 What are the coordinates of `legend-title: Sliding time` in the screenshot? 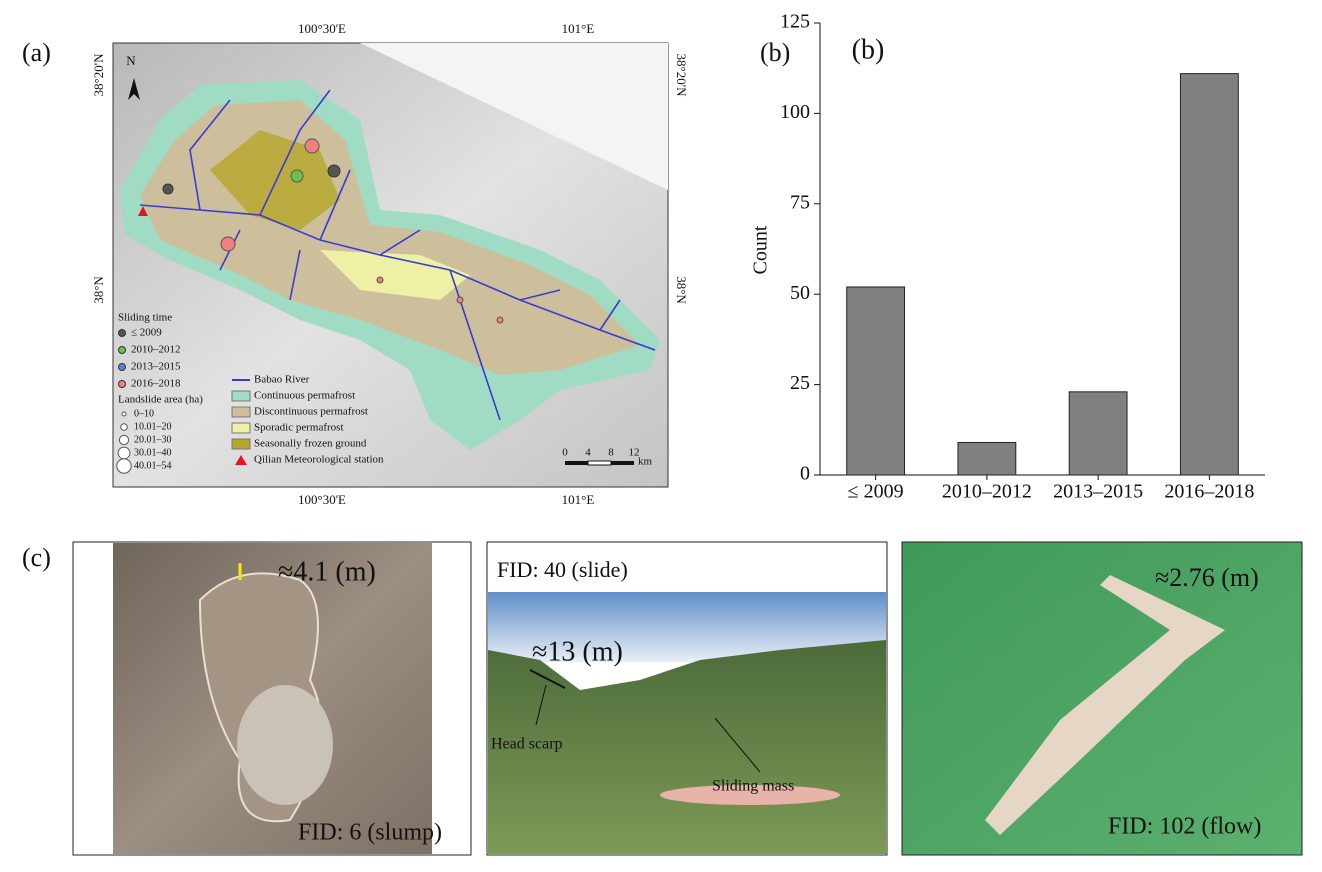 It's located at (145, 318).